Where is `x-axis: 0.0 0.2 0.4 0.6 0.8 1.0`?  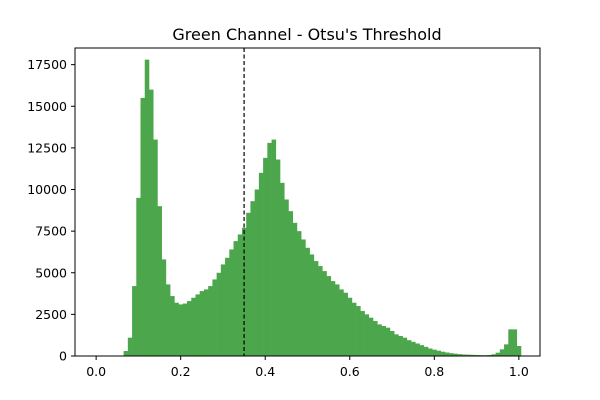 x-axis: 0.0 0.2 0.4 0.6 0.8 1.0 is located at coordinates (307, 367).